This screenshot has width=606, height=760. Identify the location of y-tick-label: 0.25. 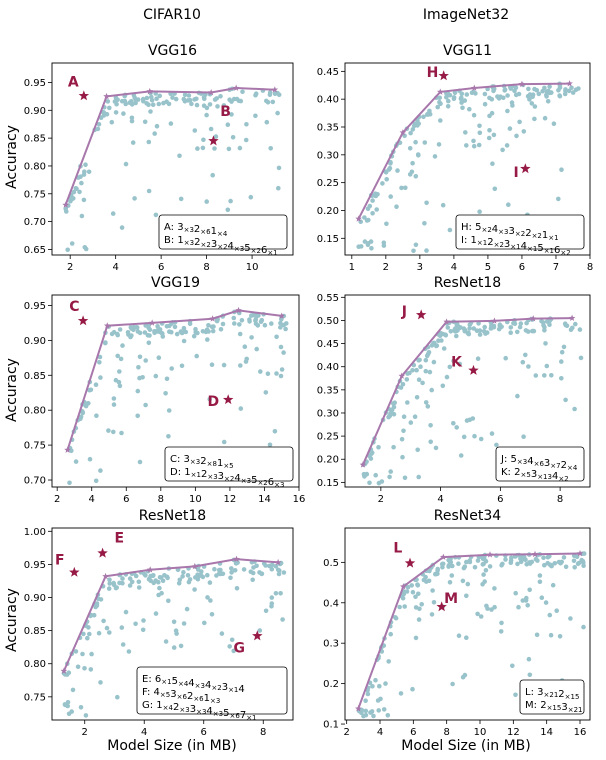
(328, 183).